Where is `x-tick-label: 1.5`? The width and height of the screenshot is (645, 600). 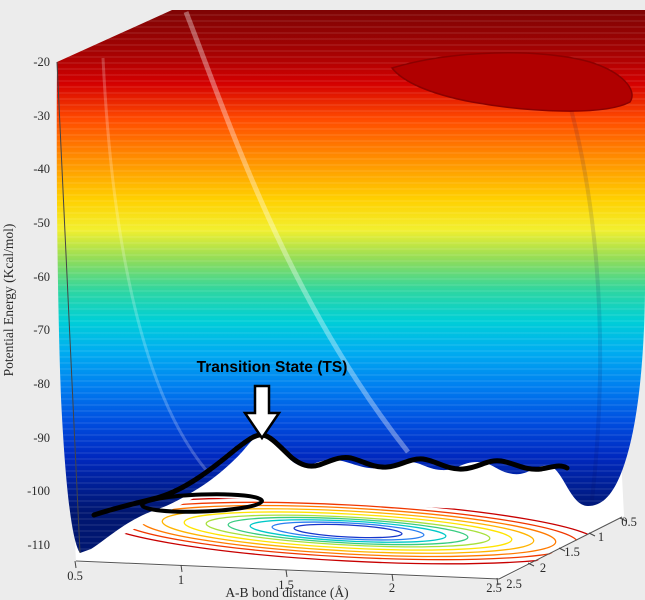
x-tick-label: 1.5 is located at coordinates (286, 585).